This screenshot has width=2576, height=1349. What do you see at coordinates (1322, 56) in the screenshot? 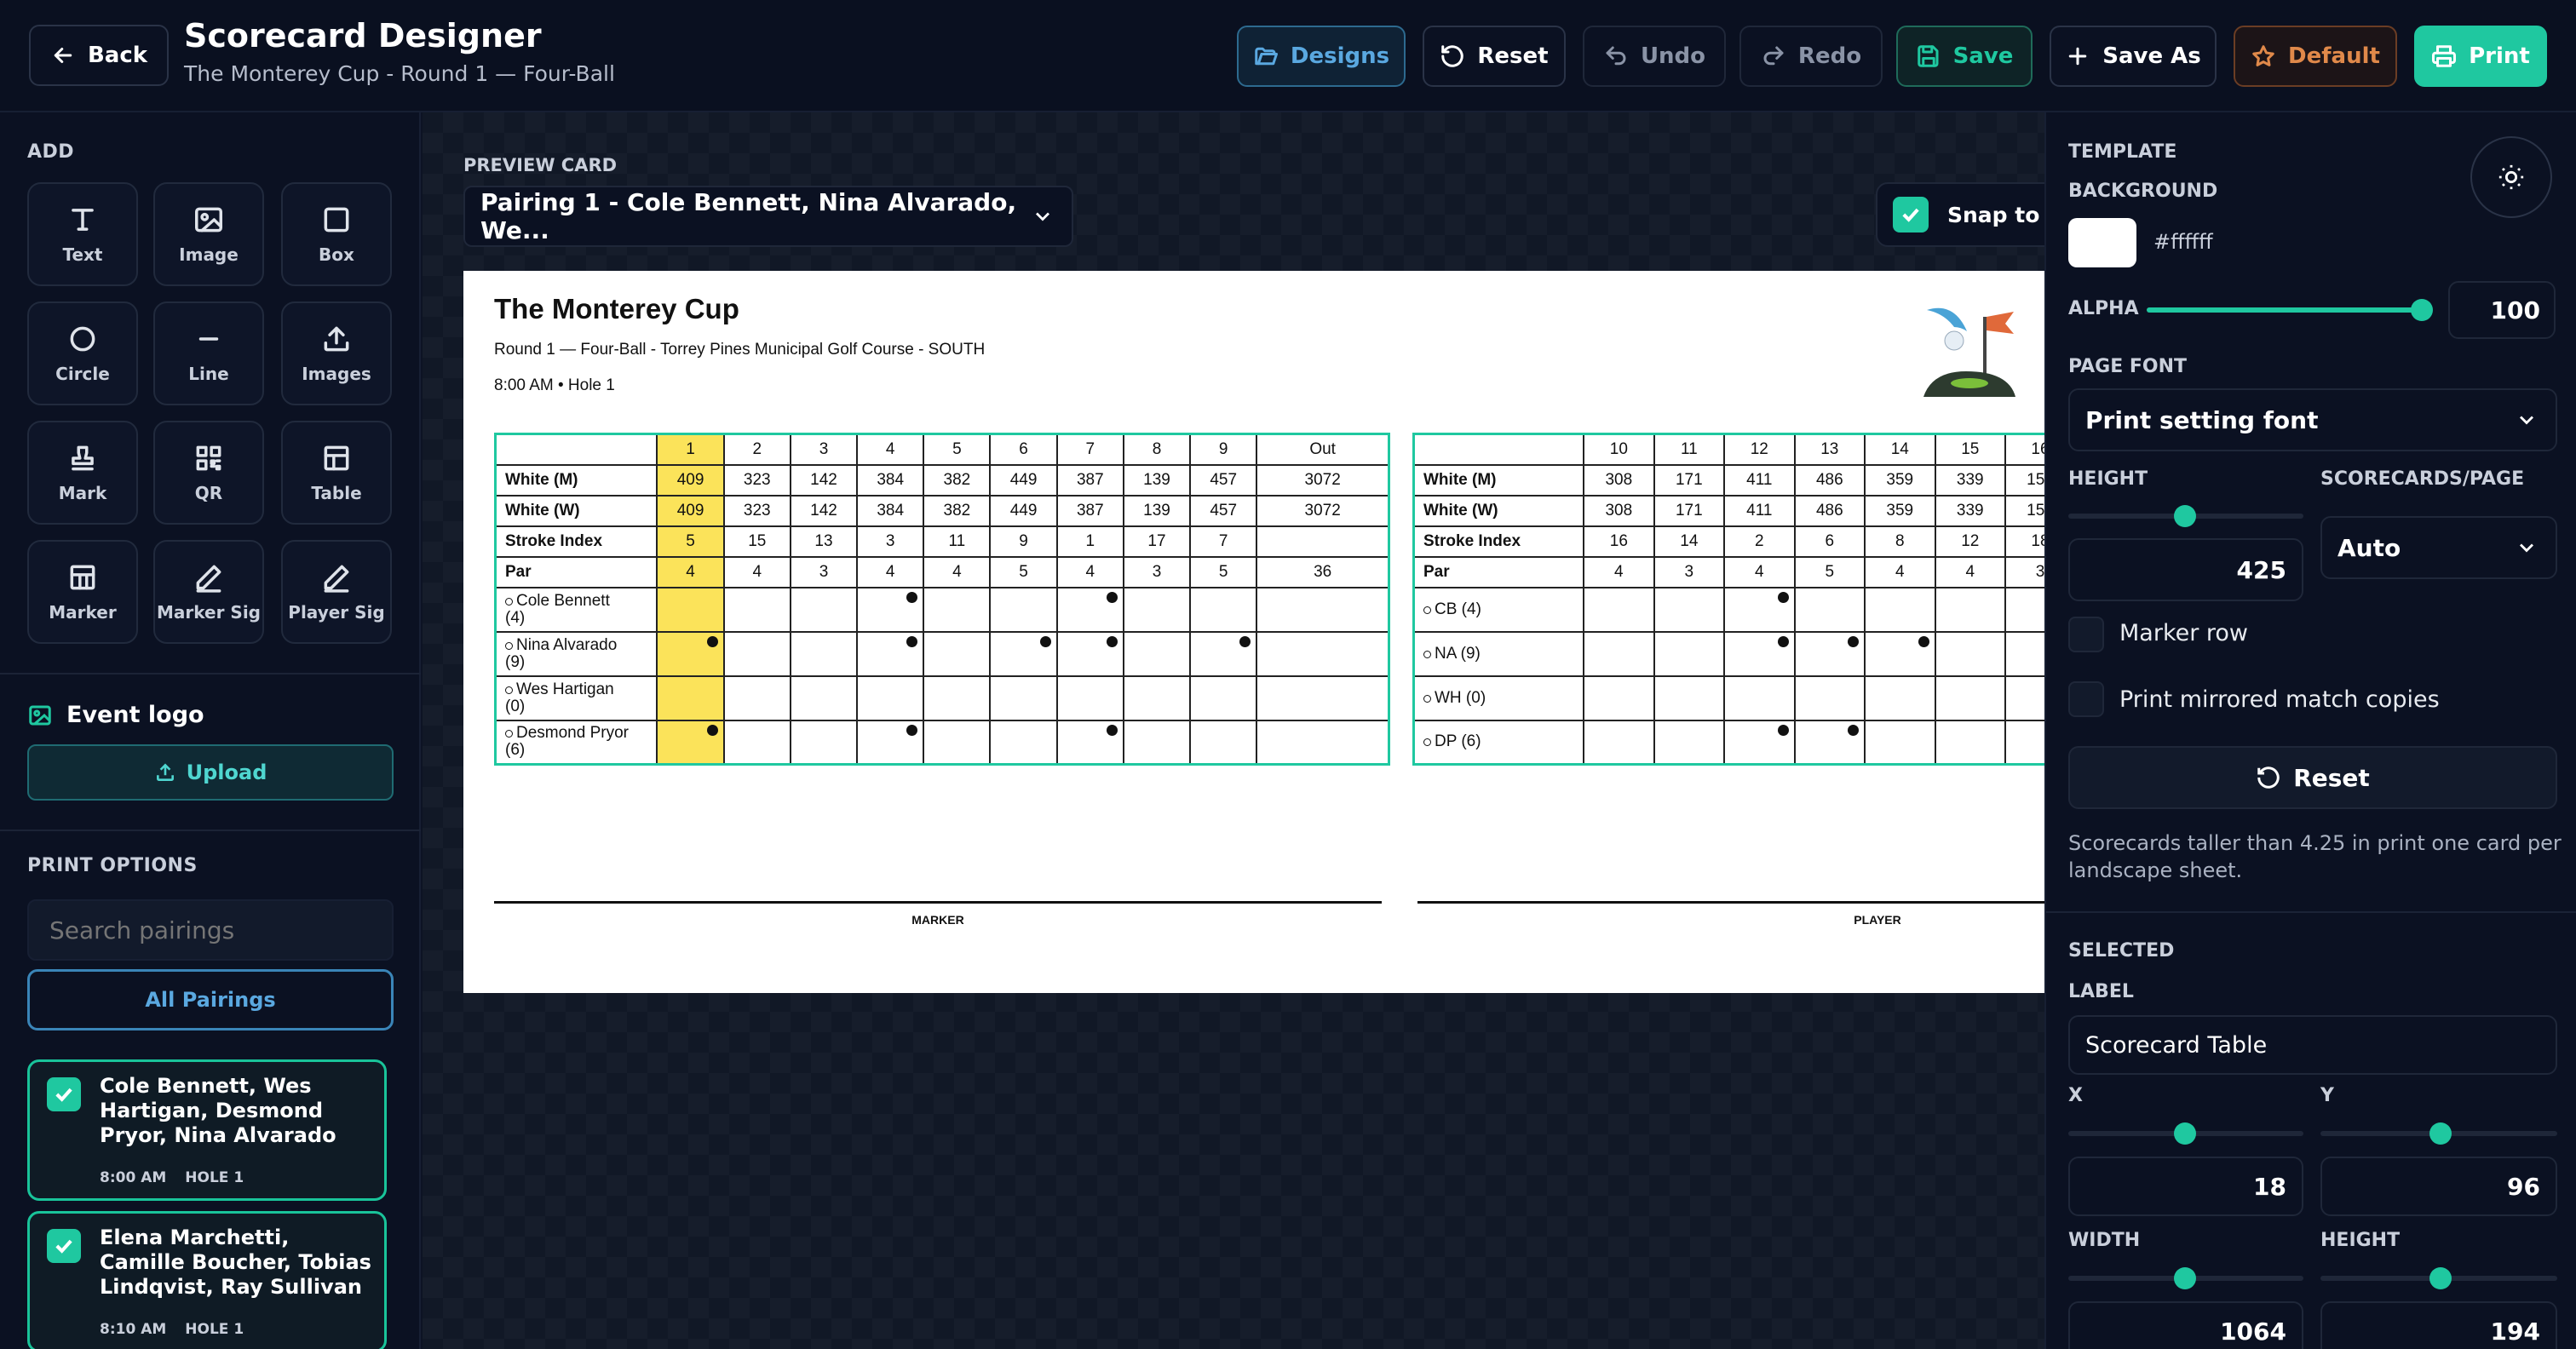
I see `designs-button: Designs` at bounding box center [1322, 56].